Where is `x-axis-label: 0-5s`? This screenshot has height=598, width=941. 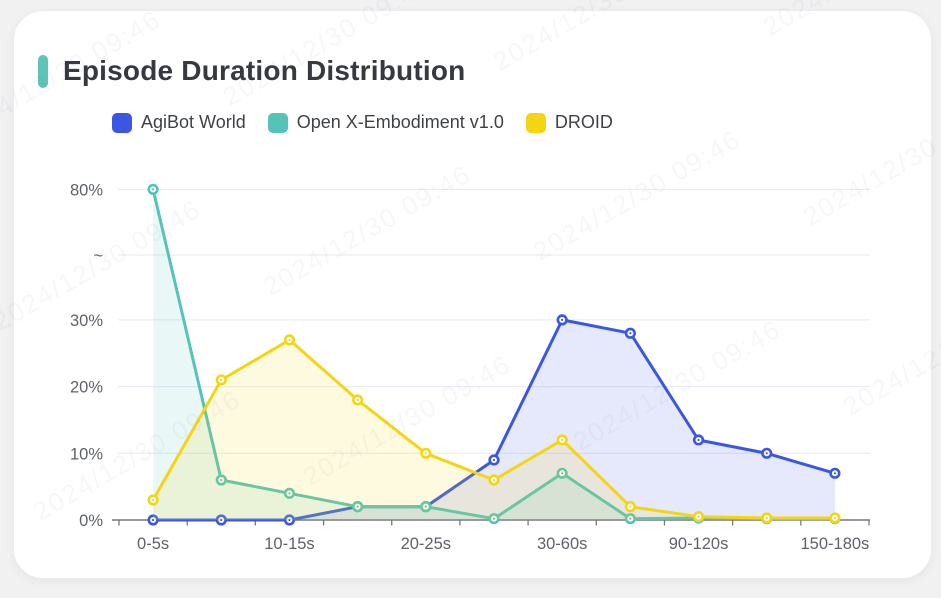
x-axis-label: 0-5s is located at coordinates (153, 544).